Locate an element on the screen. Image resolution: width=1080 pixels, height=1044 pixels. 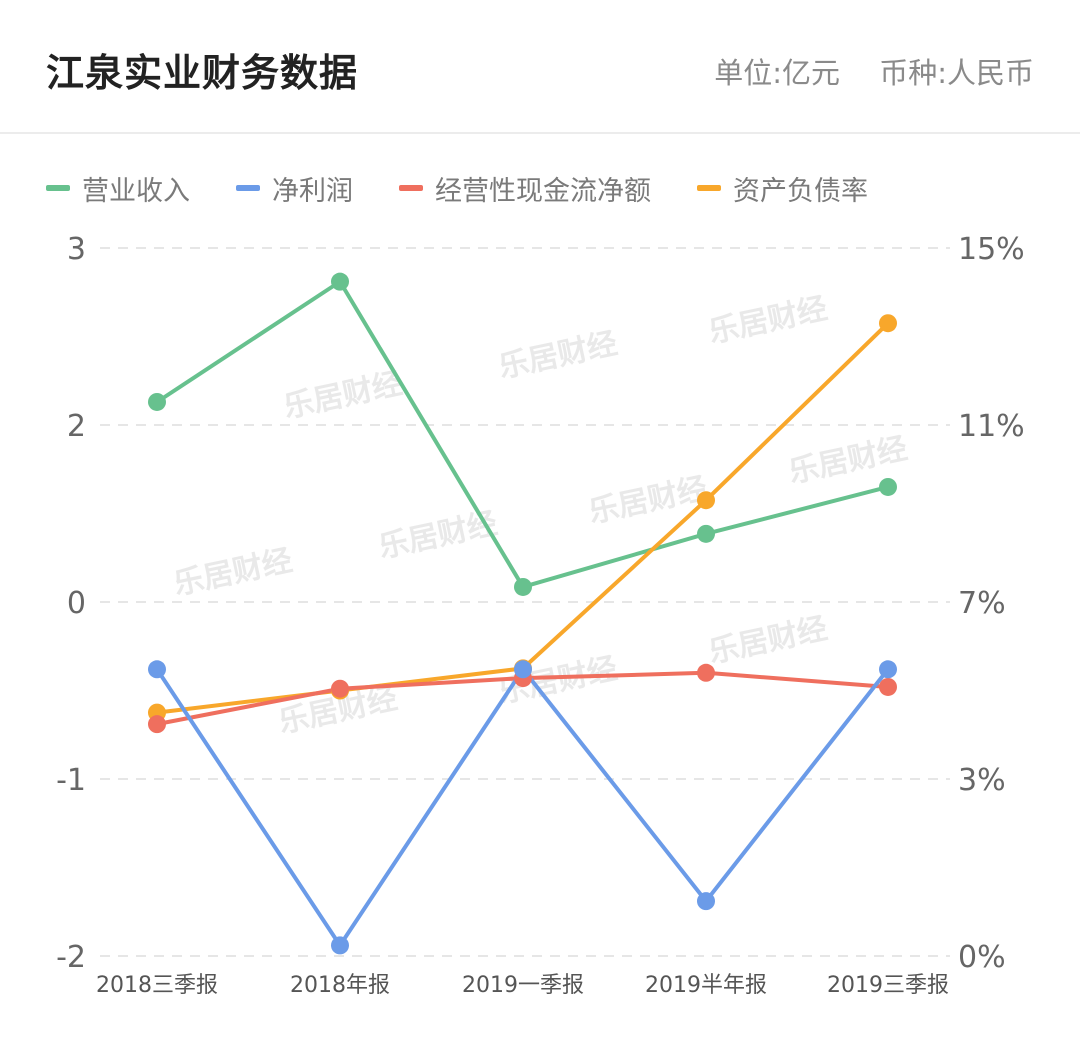
x-tick-label: 2019半年报 is located at coordinates (706, 985).